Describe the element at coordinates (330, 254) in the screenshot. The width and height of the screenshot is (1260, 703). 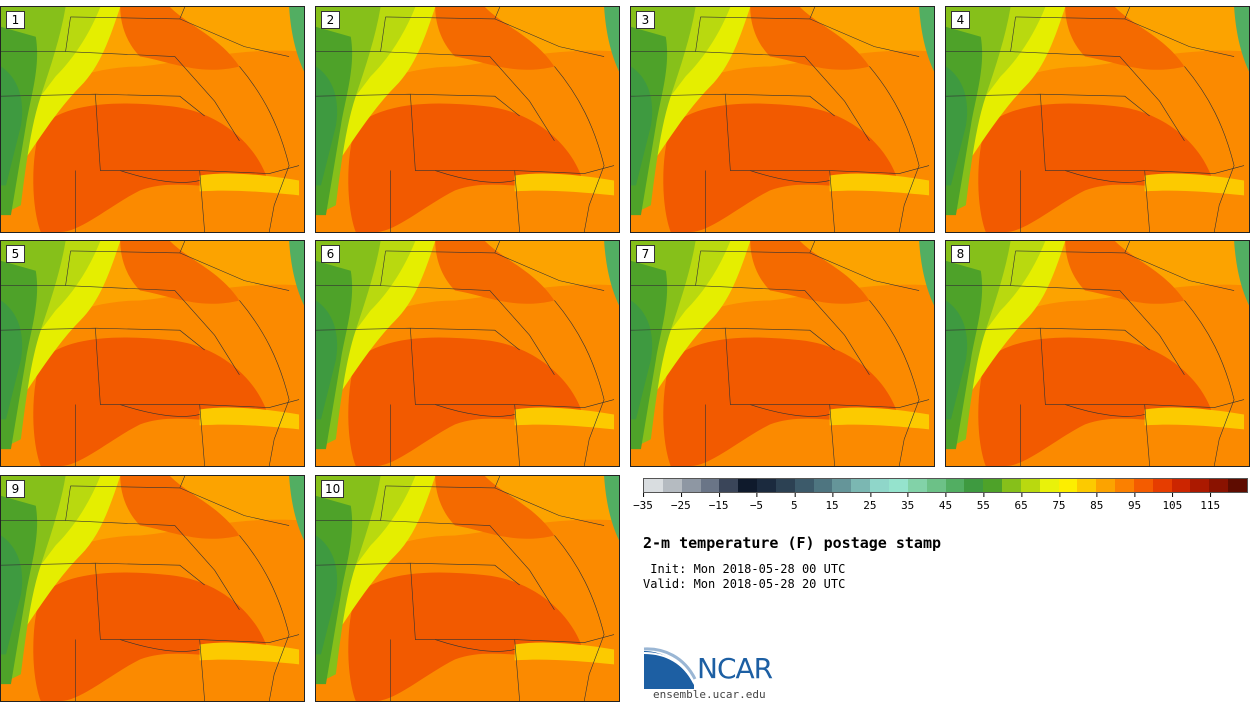
I see `member-number-label: 6` at that location.